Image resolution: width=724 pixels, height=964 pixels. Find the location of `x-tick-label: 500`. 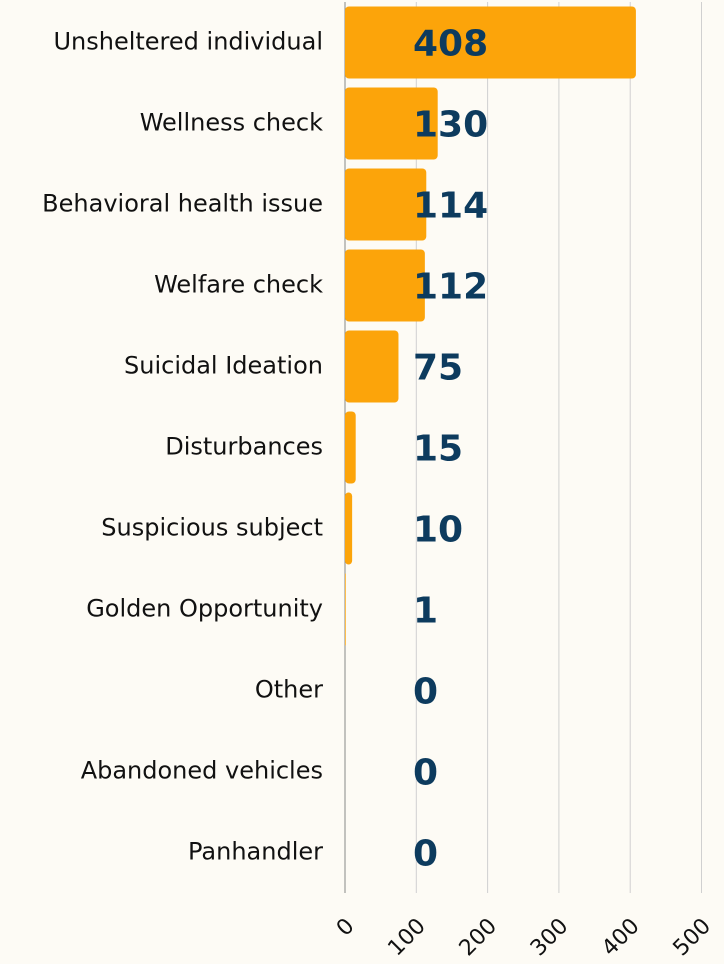

x-tick-label: 500 is located at coordinates (692, 937).